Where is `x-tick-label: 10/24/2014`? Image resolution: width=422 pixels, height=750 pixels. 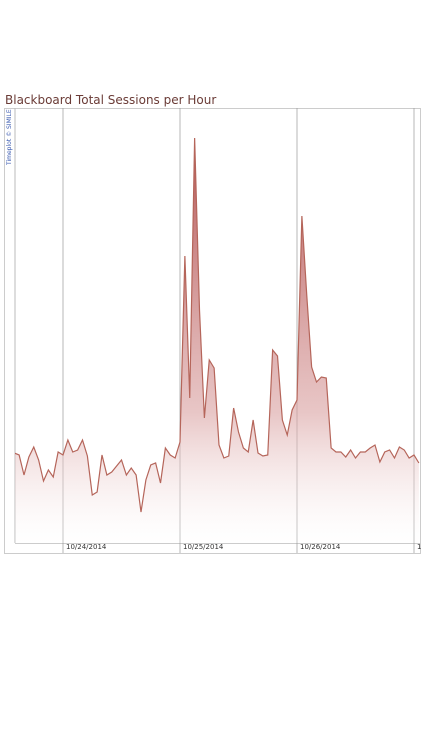 x-tick-label: 10/24/2014 is located at coordinates (86, 547).